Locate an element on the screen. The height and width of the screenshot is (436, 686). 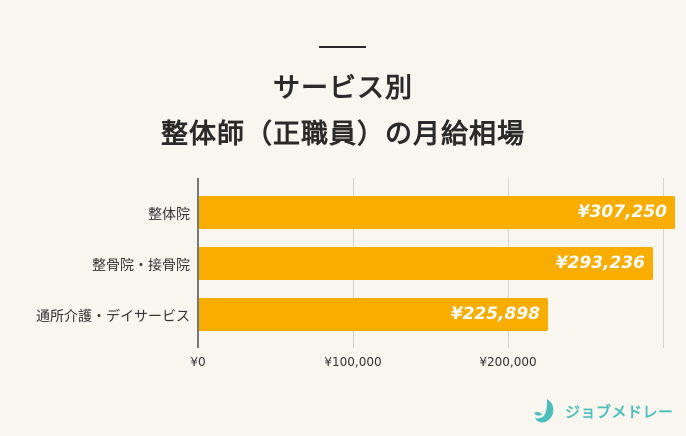
jobmedley-logo: ジョブメドレー is located at coordinates (603, 411).